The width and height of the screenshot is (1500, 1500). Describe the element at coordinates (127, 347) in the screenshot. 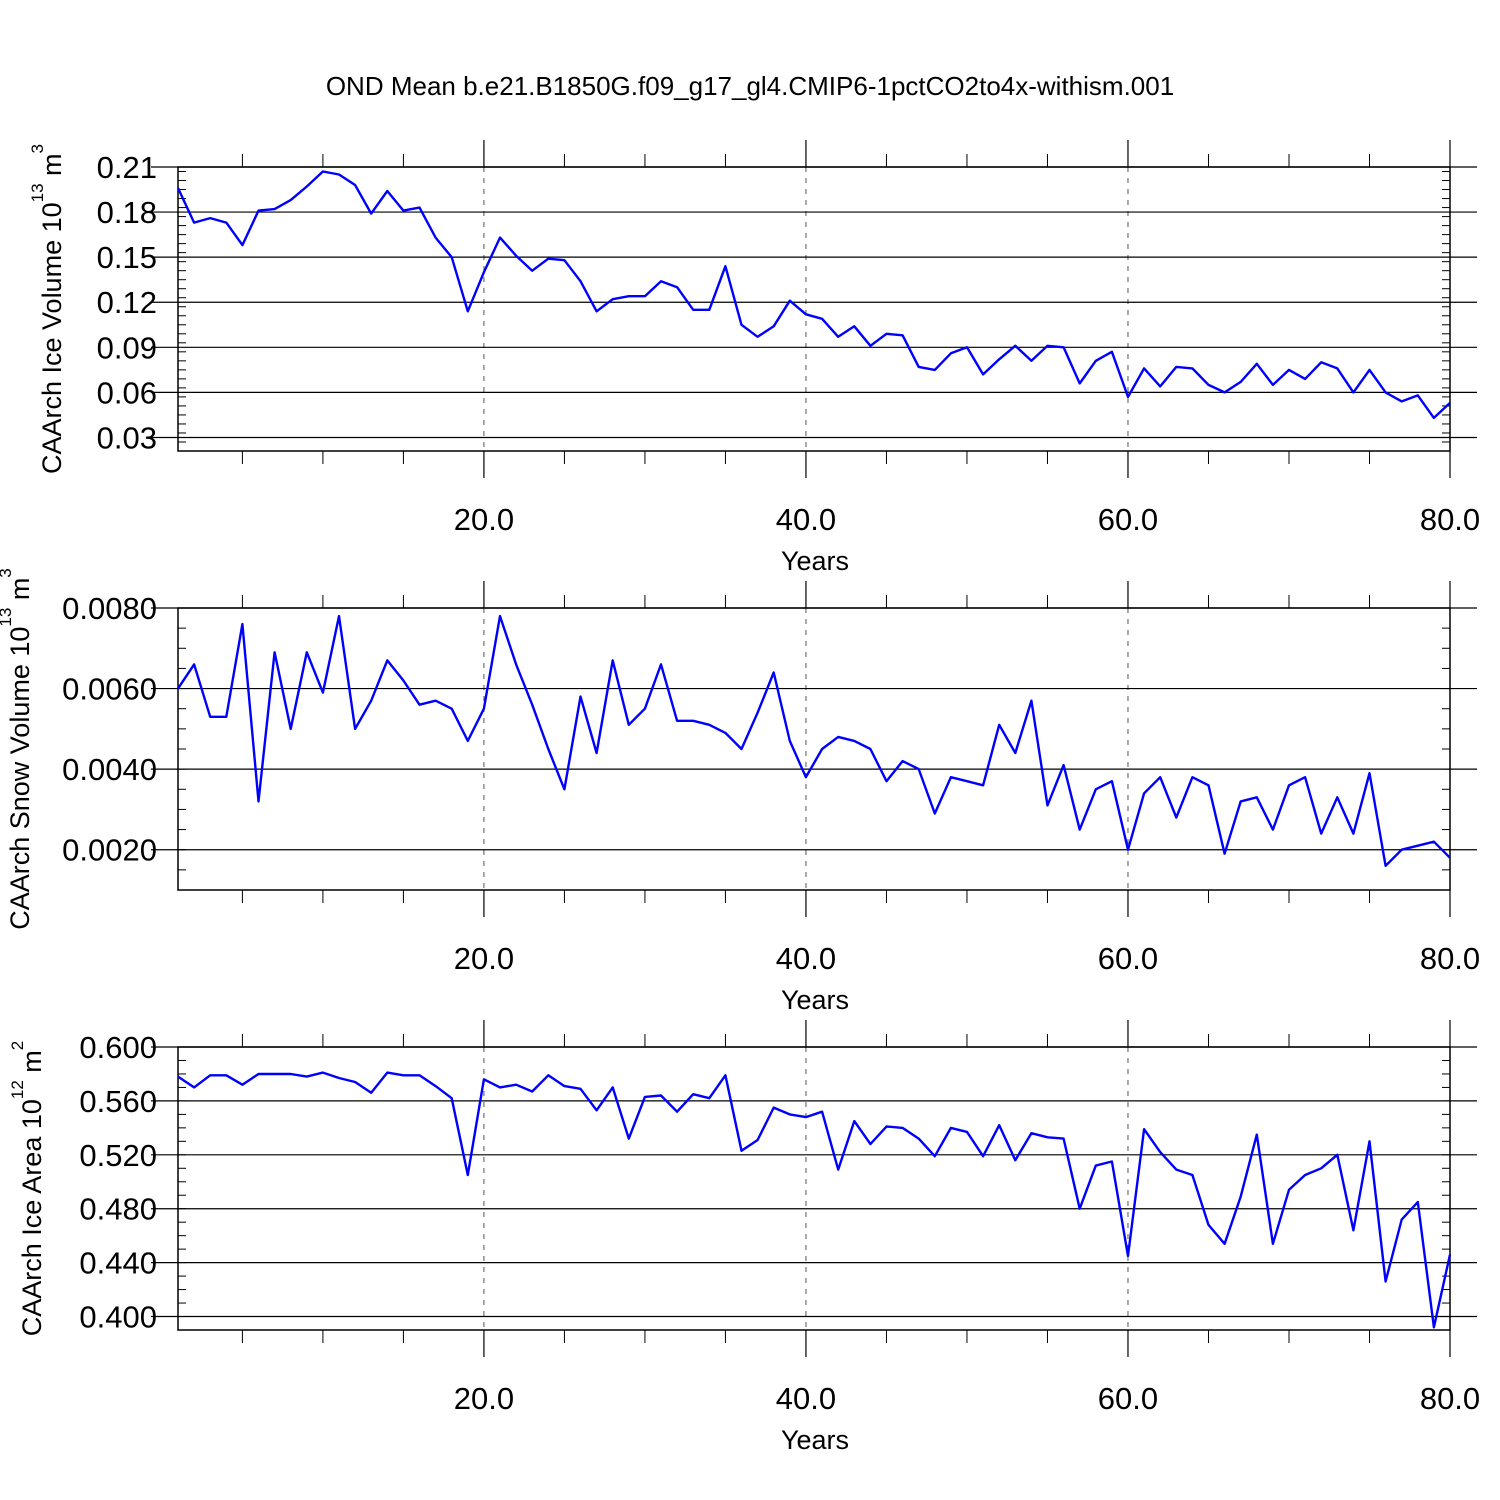

I see `y-tick-label: 0.09` at that location.